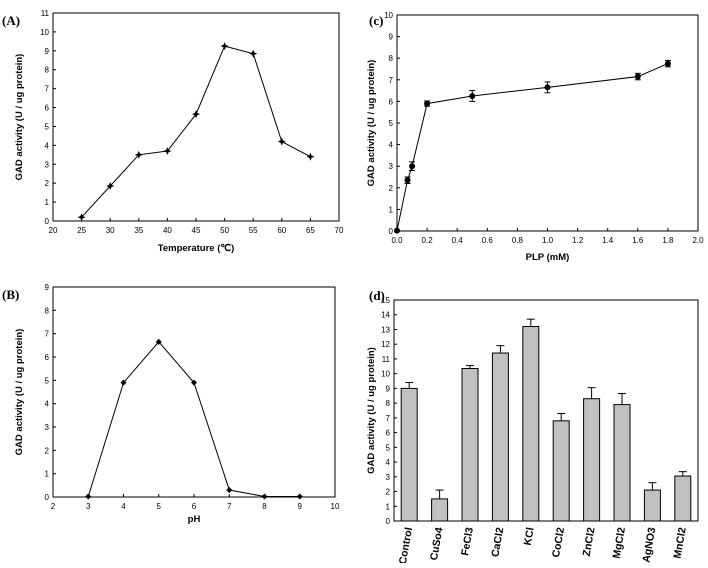 Image resolution: width=708 pixels, height=568 pixels. Describe the element at coordinates (88, 506) in the screenshot. I see `panel-b-x-tick-label: 3` at that location.